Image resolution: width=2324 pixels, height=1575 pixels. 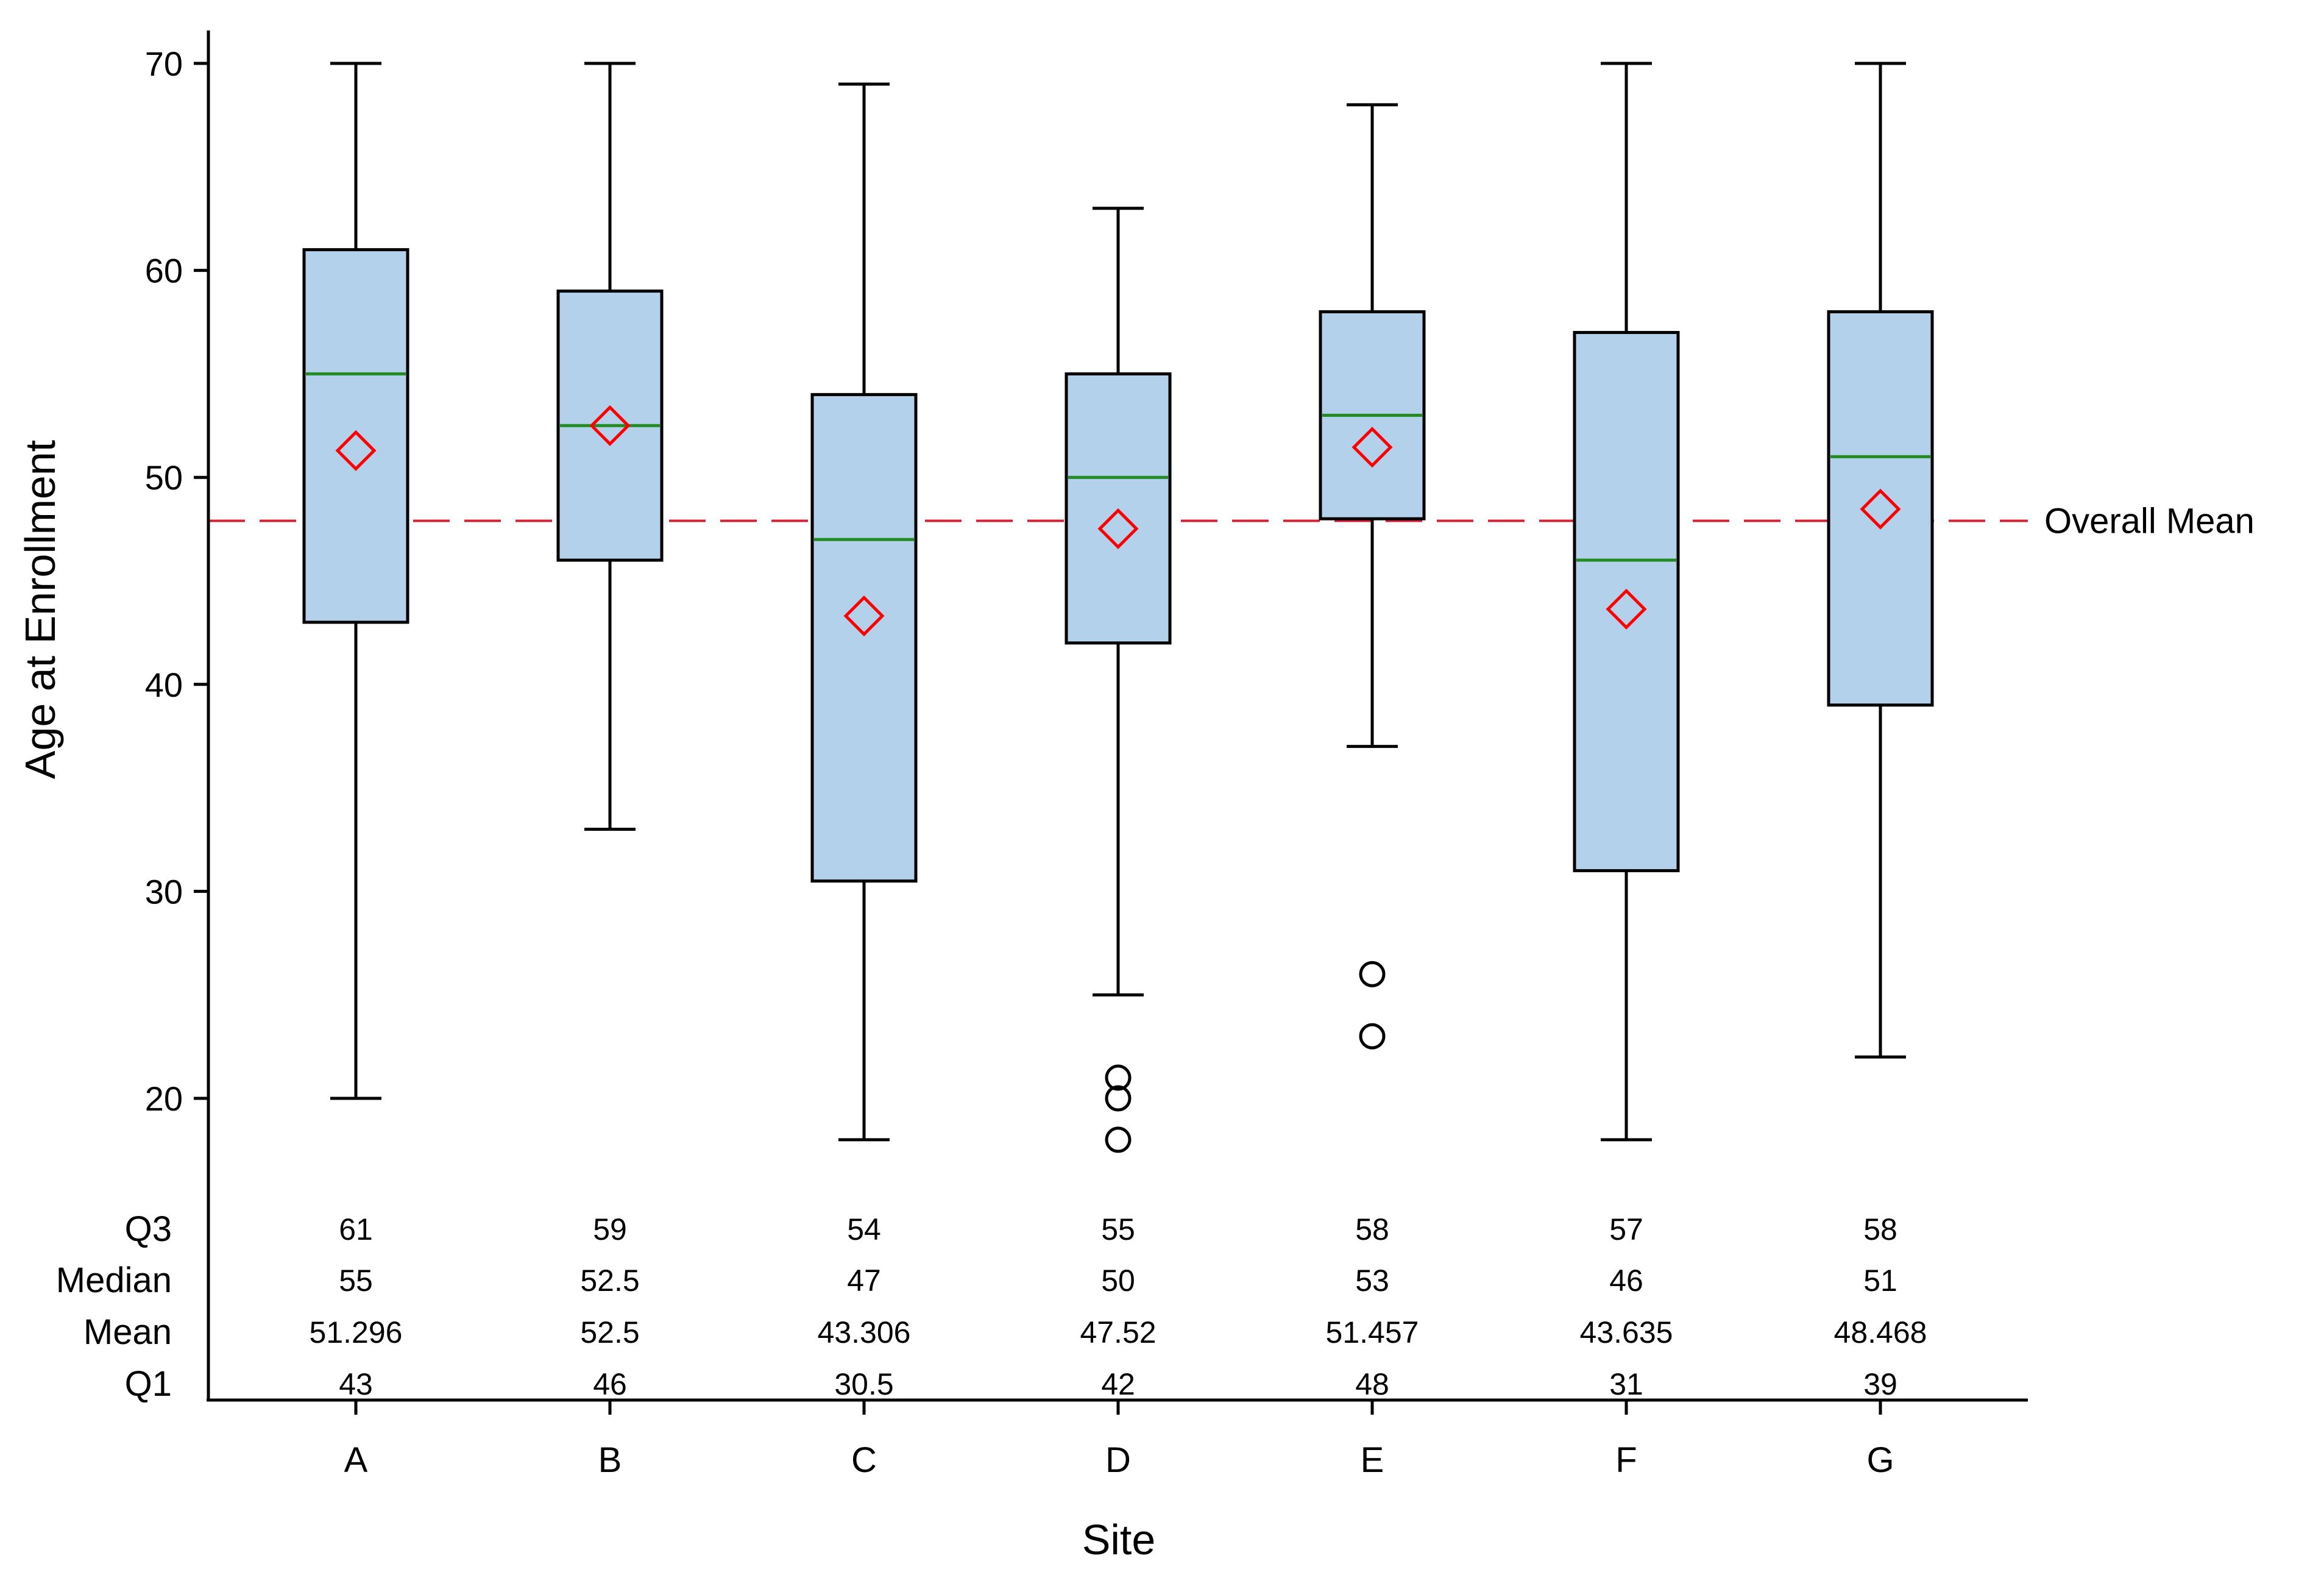 I want to click on stats-cell: 30.5, so click(x=864, y=1384).